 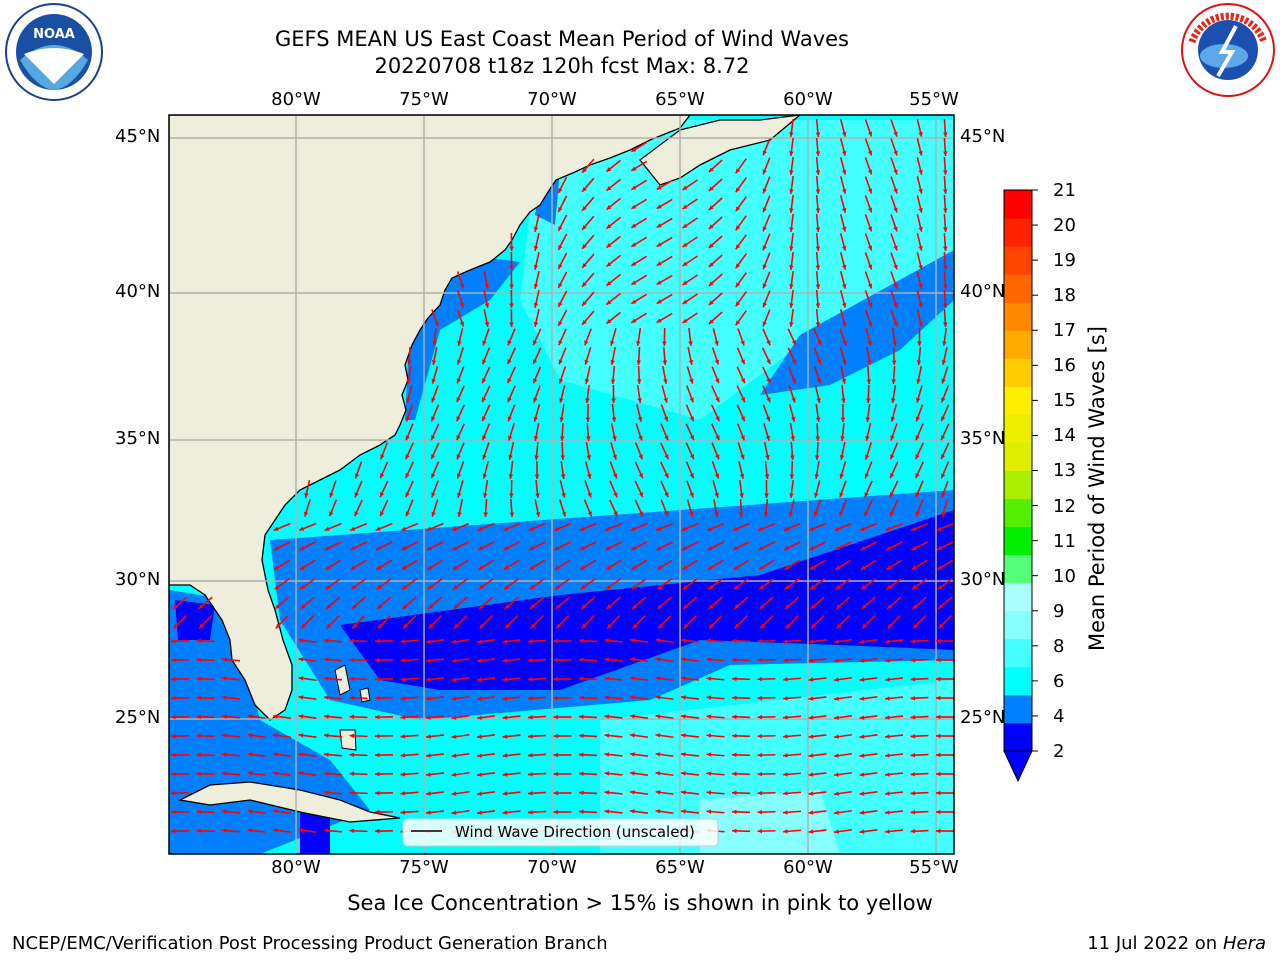 What do you see at coordinates (138, 579) in the screenshot?
I see `lat-label-left-30n: 30°N` at bounding box center [138, 579].